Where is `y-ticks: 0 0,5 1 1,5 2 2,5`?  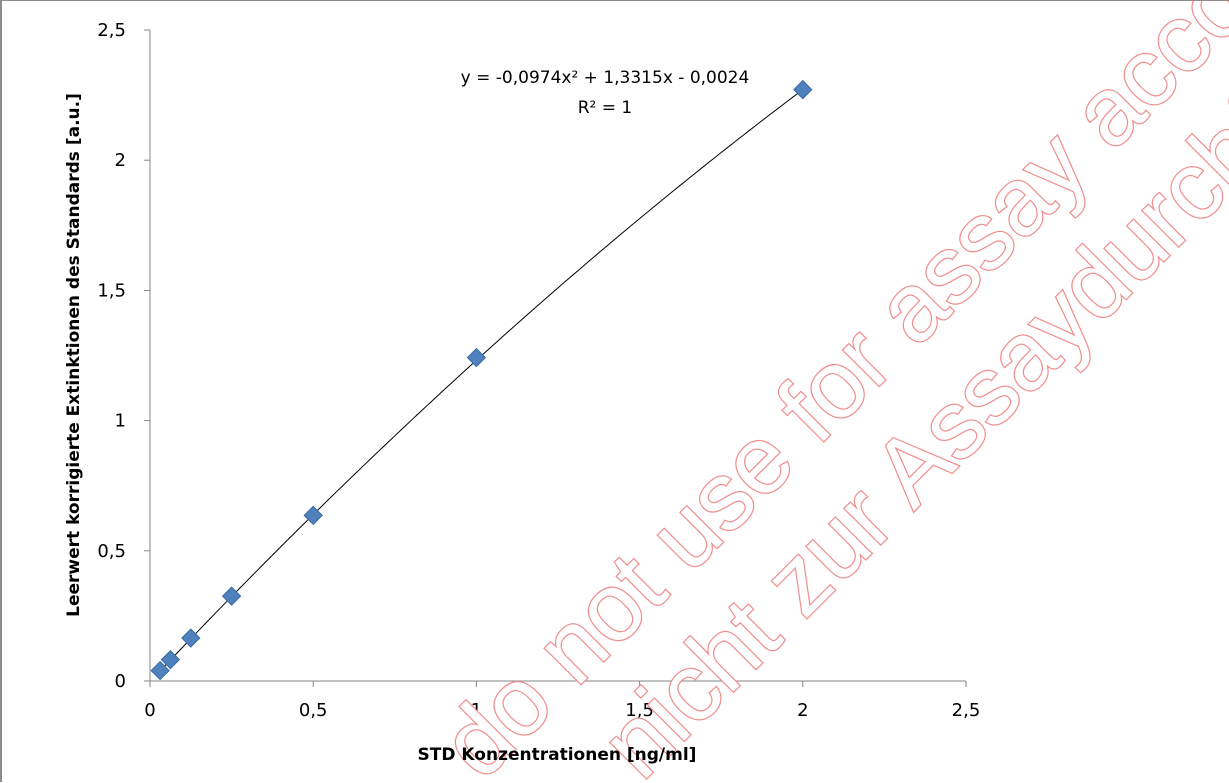 y-ticks: 0 0,5 1 1,5 2 2,5 is located at coordinates (123, 356).